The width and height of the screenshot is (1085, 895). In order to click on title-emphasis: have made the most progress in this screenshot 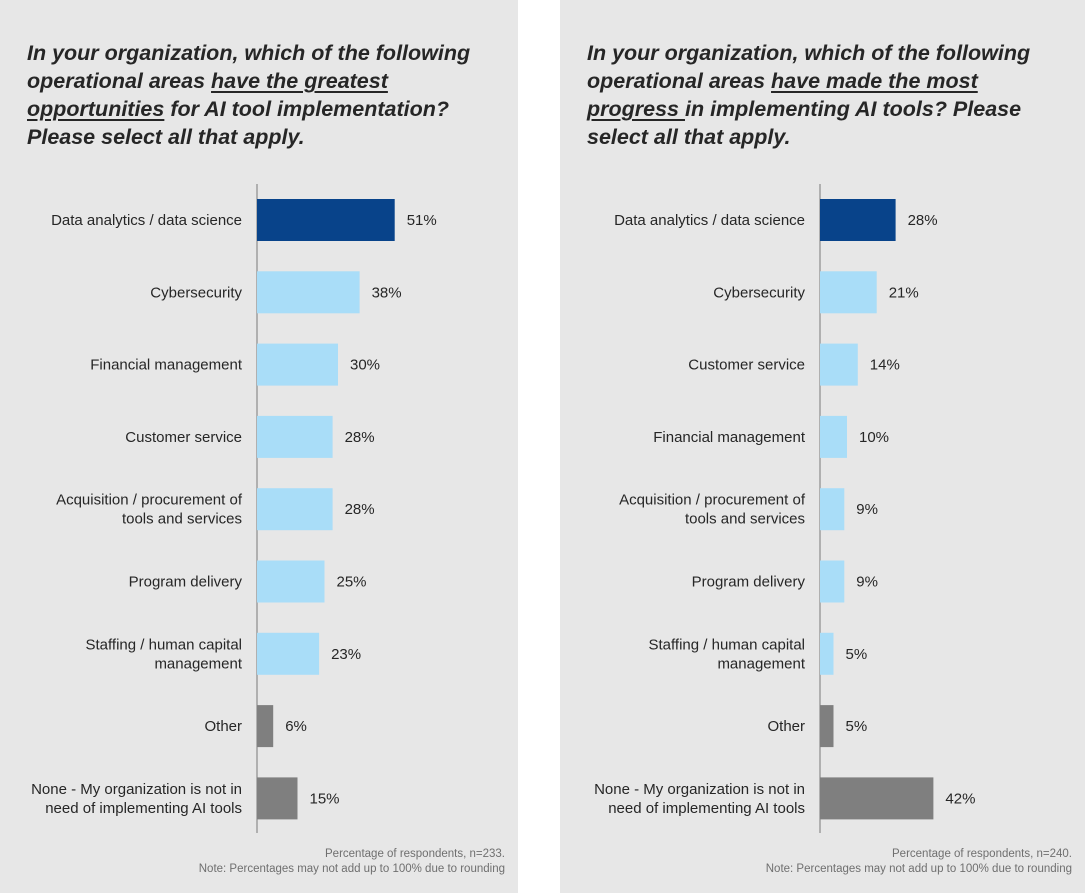, I will do `click(782, 95)`.